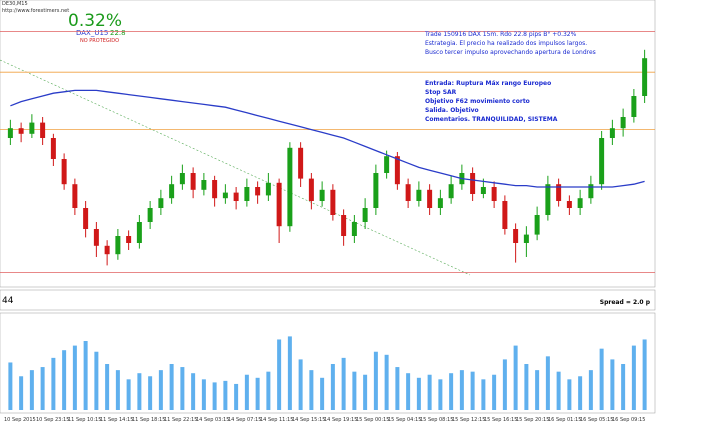 The image size is (720, 426). I want to click on annotation: Comentarios. TRANQUILIDAD, SISTEMA, so click(491, 119).